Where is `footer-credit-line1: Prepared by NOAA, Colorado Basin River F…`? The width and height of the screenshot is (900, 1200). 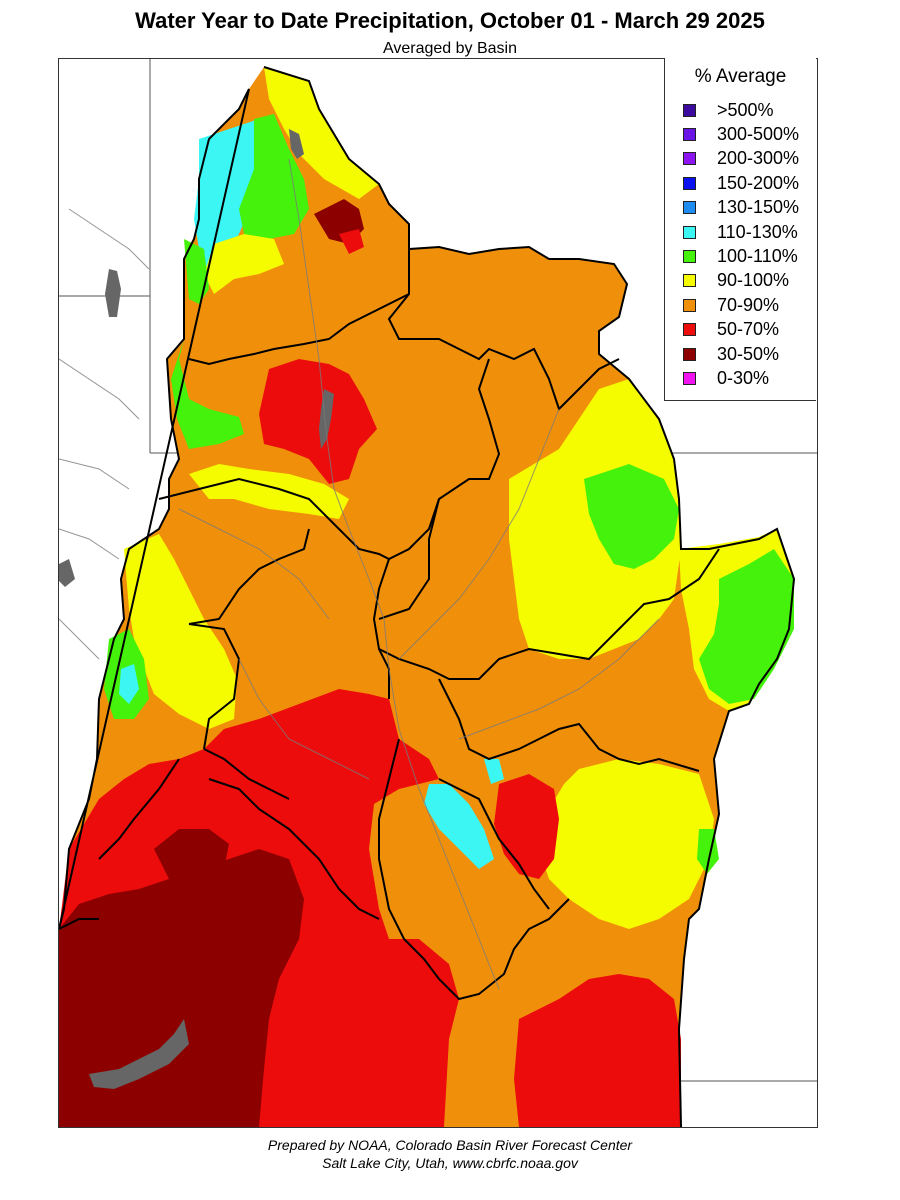
footer-credit-line1: Prepared by NOAA, Colorado Basin River F… is located at coordinates (450, 1145).